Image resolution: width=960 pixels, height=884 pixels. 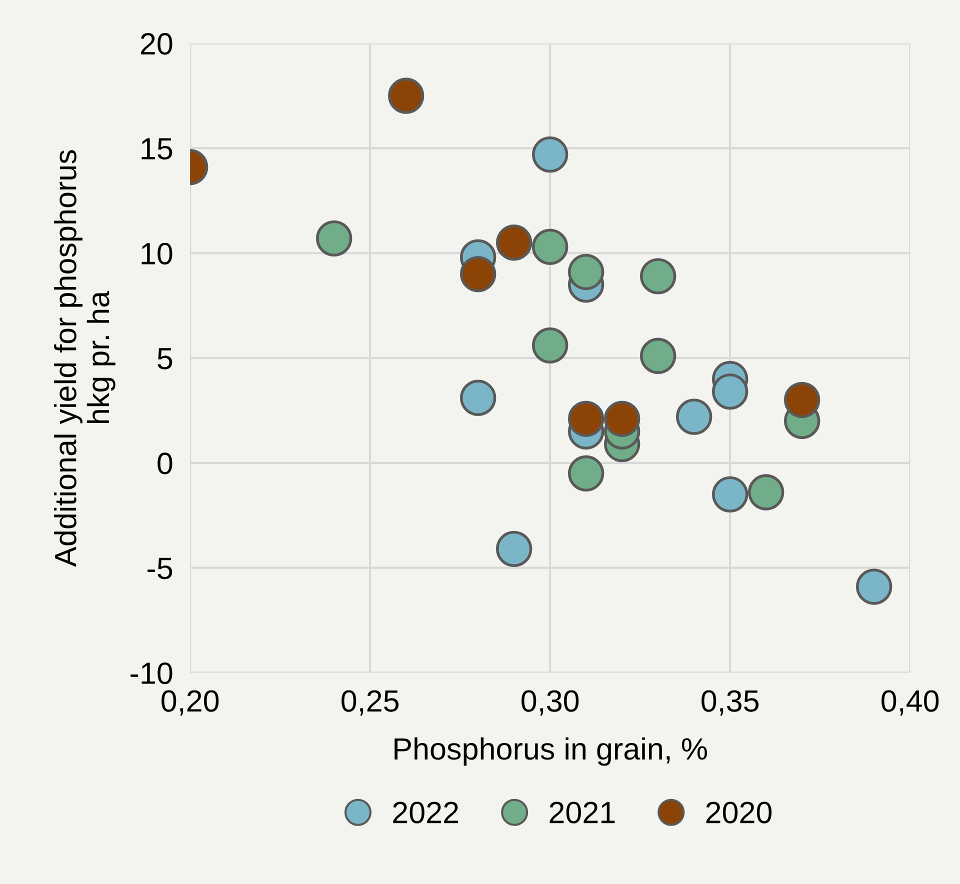 What do you see at coordinates (550, 703) in the screenshot?
I see `x-tick-label: 0,30` at bounding box center [550, 703].